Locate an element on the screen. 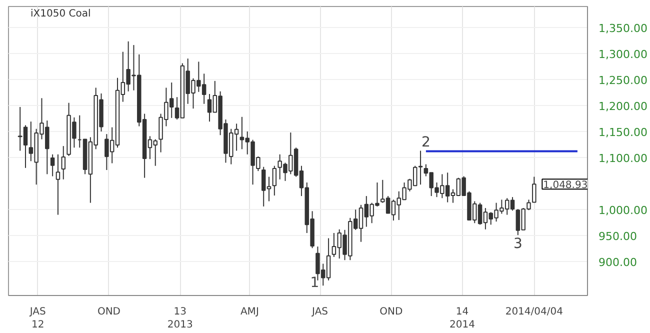 The height and width of the screenshot is (333, 650). annotation: 2 is located at coordinates (425, 142).